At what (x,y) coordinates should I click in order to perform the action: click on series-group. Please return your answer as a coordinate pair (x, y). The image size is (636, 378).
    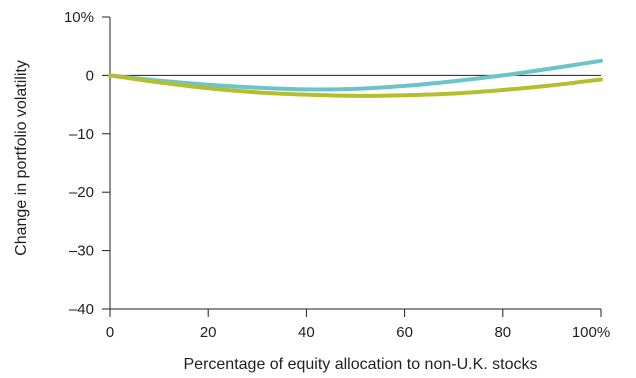
    Looking at the image, I should click on (355, 78).